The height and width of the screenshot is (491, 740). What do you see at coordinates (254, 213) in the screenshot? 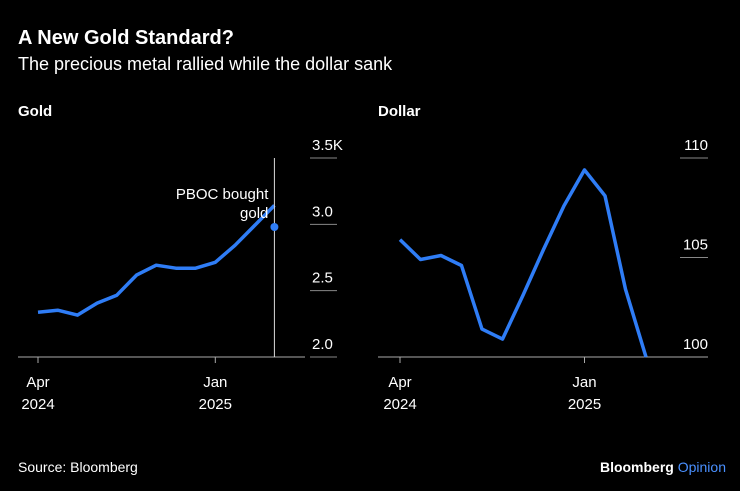
I see `annotation-line2: gold` at bounding box center [254, 213].